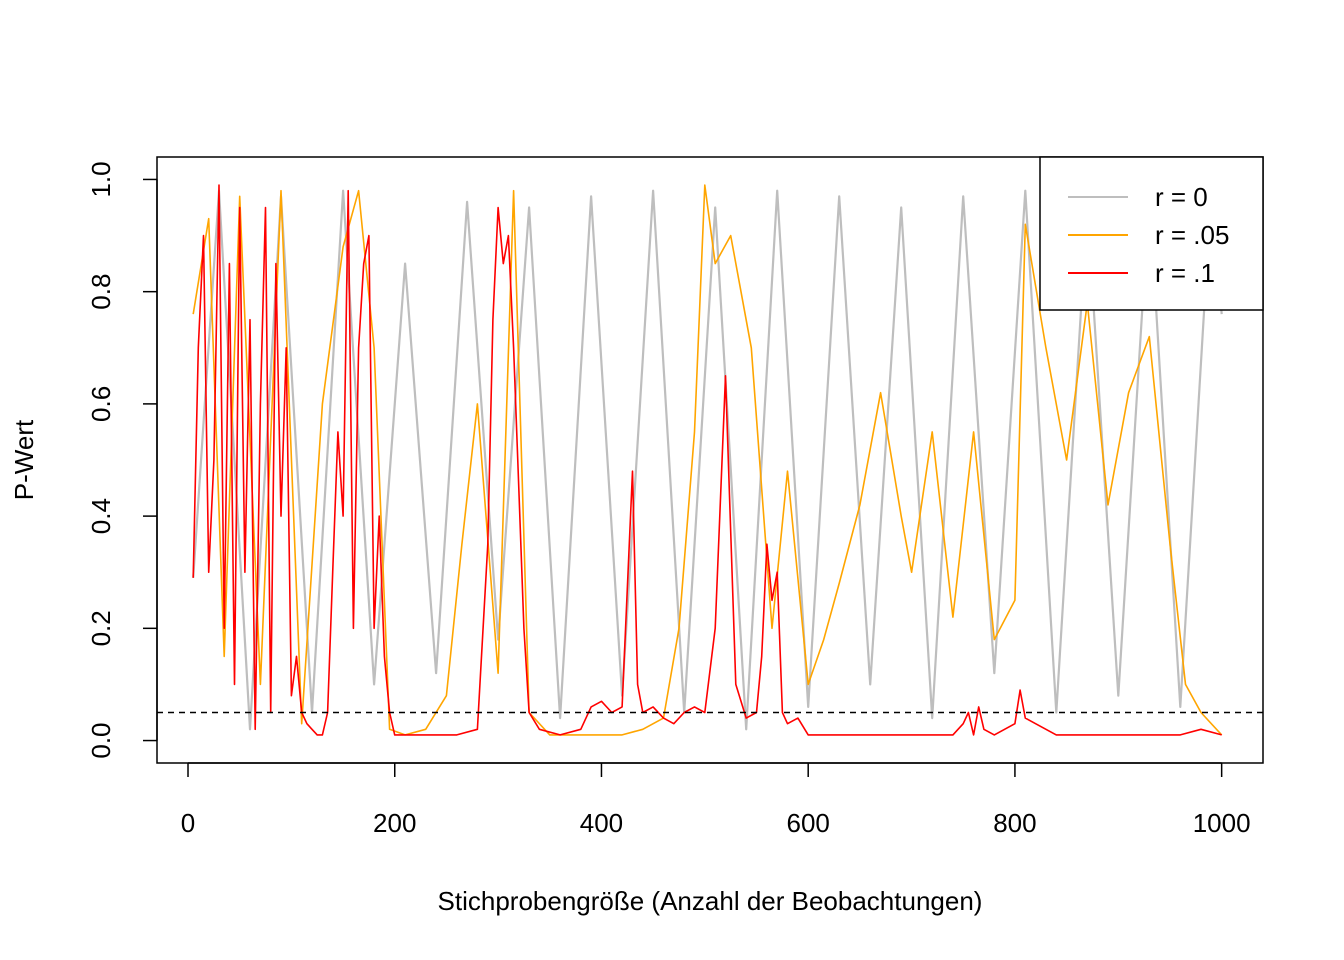 The width and height of the screenshot is (1344, 960). I want to click on legend-label-0: r = 0, so click(1181, 197).